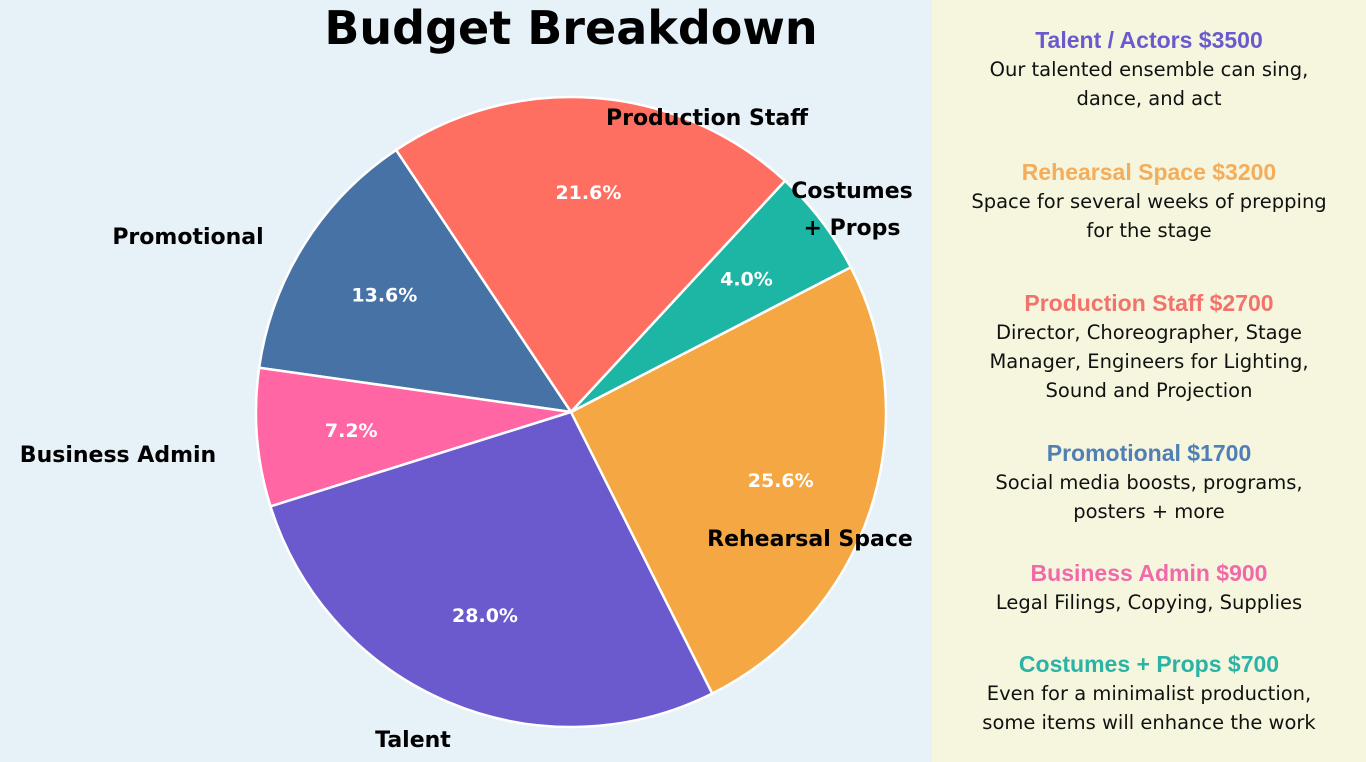 The width and height of the screenshot is (1366, 762). I want to click on pct-label-costumes-props: 4.0%, so click(746, 279).